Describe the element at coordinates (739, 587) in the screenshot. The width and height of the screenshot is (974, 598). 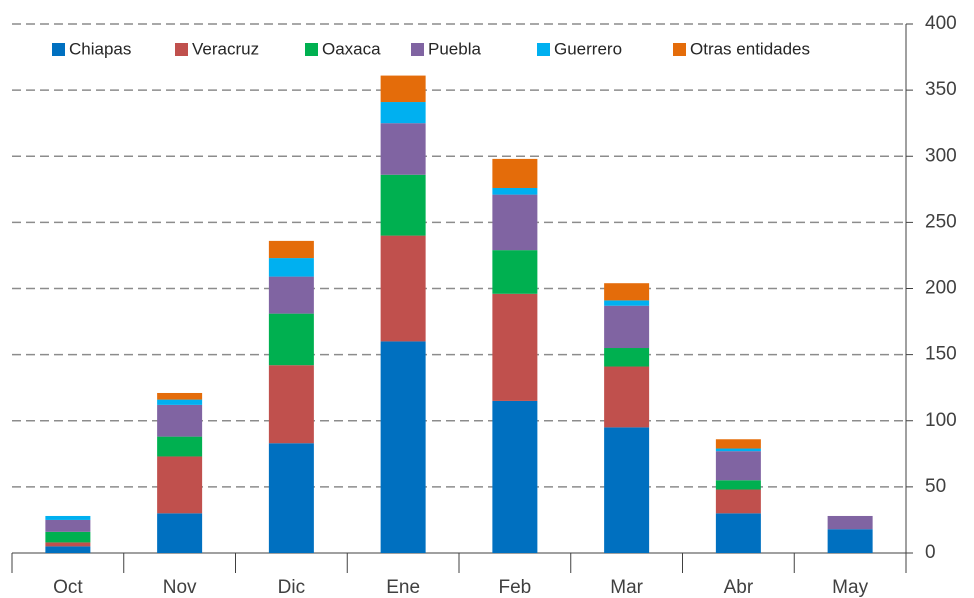
I see `x-tick-label: Abr` at that location.